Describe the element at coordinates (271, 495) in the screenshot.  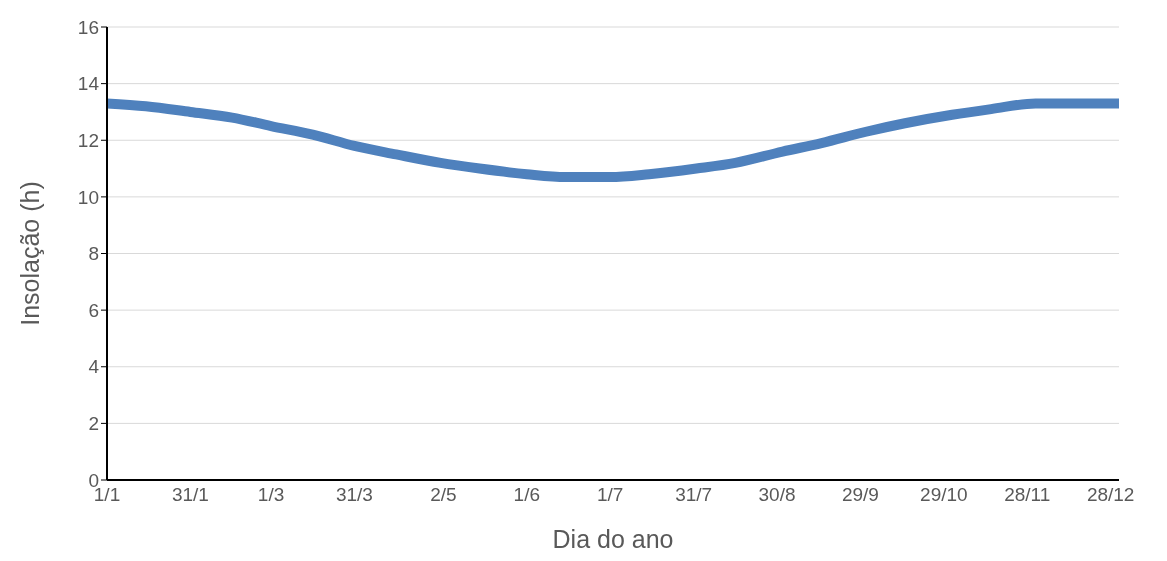
I see `x-tick-label: 1/3` at that location.